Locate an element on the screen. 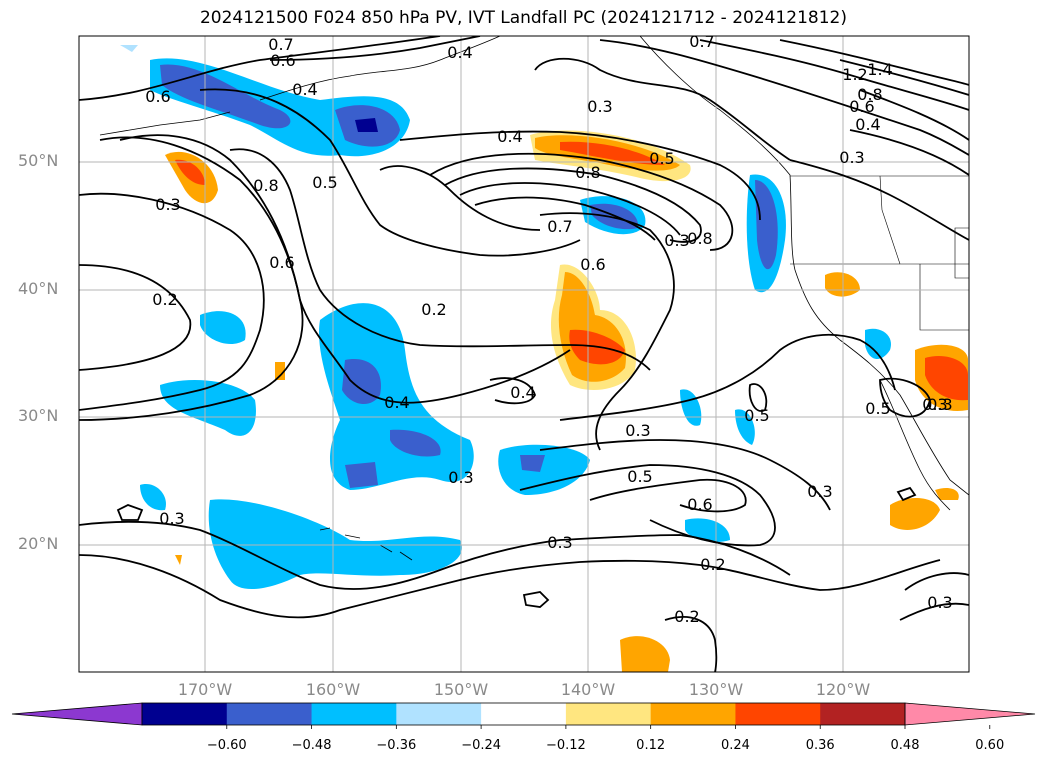 Image resolution: width=1047 pixels, height=765 pixels. lon-label: 170°W is located at coordinates (205, 689).